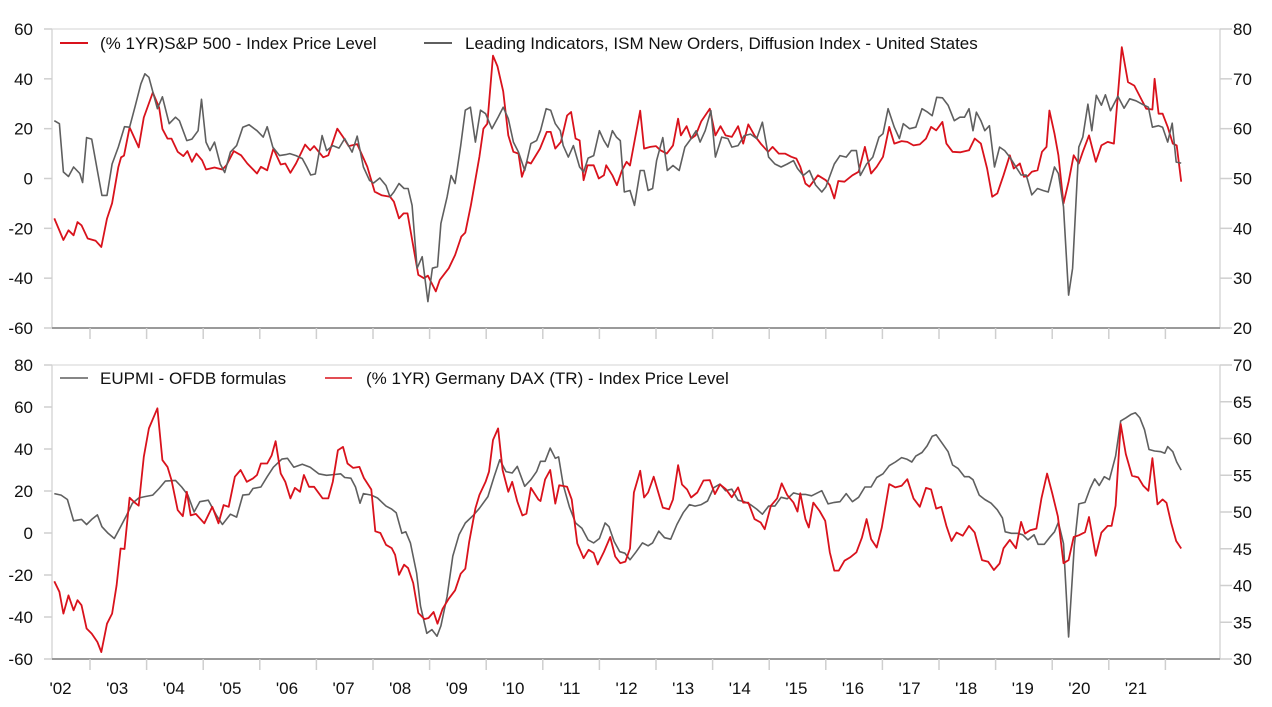 This screenshot has height=707, width=1272. What do you see at coordinates (1242, 622) in the screenshot?
I see `right-axis-tick-label: 35` at bounding box center [1242, 622].